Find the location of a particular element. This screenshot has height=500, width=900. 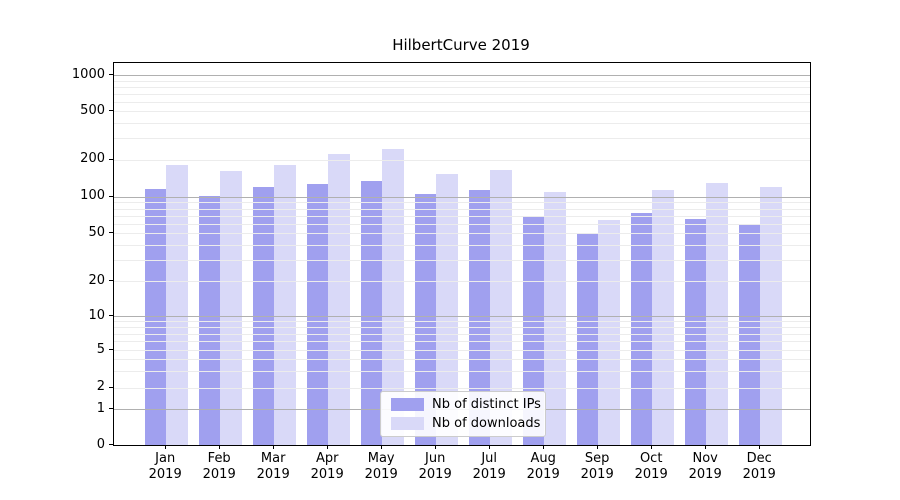

bar-downloads-sep is located at coordinates (609, 332).